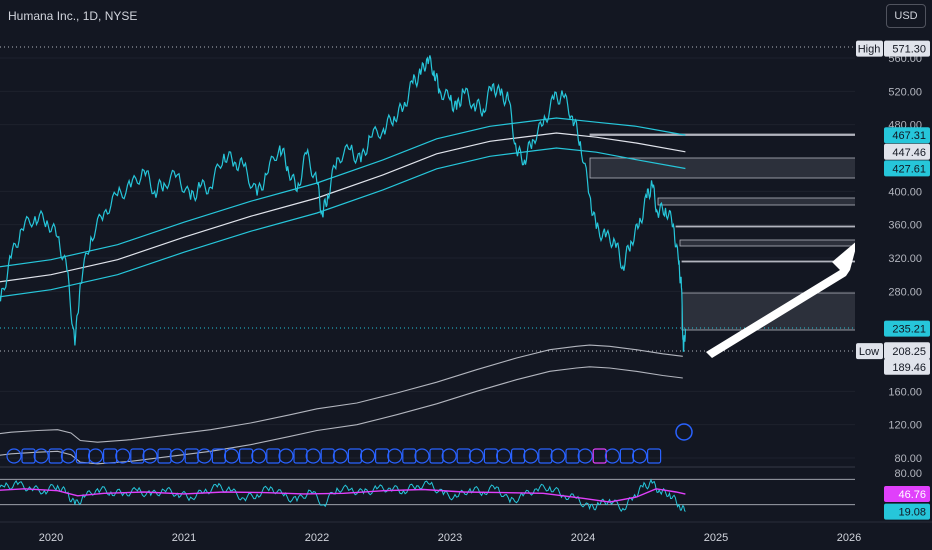 The width and height of the screenshot is (932, 550). Describe the element at coordinates (908, 474) in the screenshot. I see `y-tick-label: 80.00` at that location.